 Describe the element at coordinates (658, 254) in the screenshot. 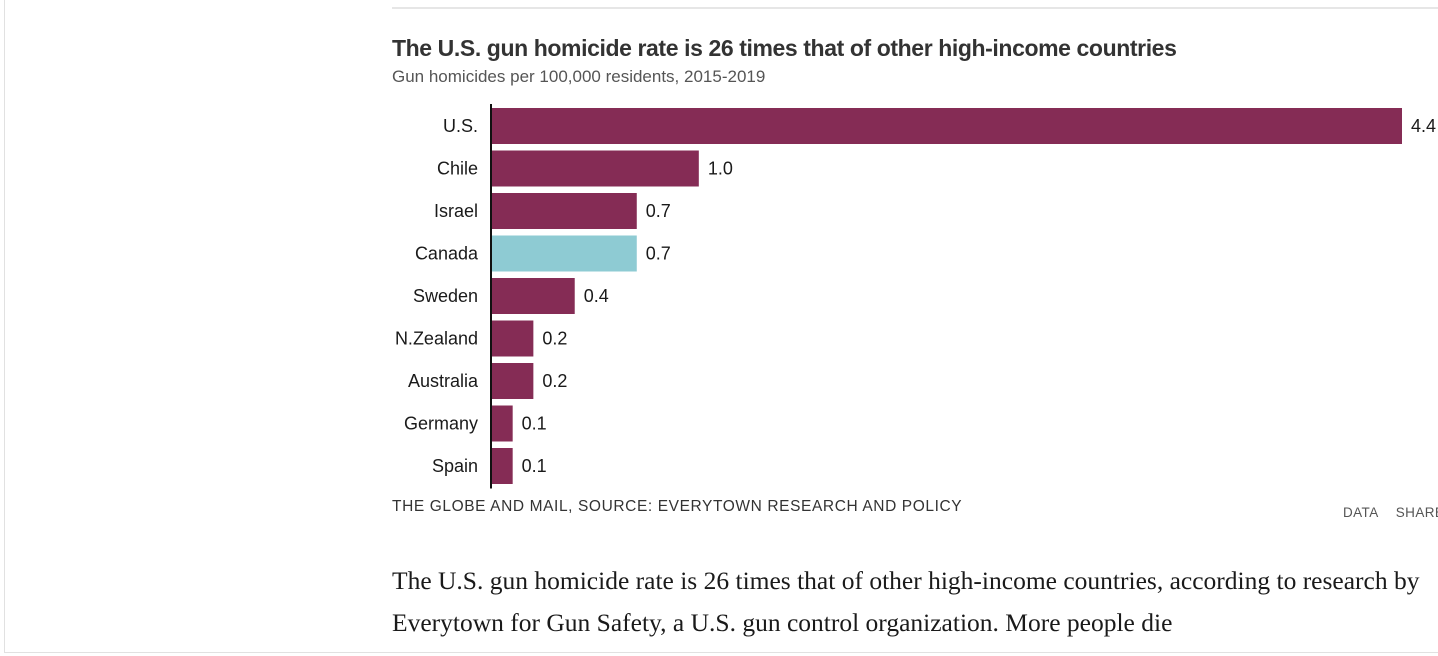

I see `value-label-canada: 0.7` at that location.